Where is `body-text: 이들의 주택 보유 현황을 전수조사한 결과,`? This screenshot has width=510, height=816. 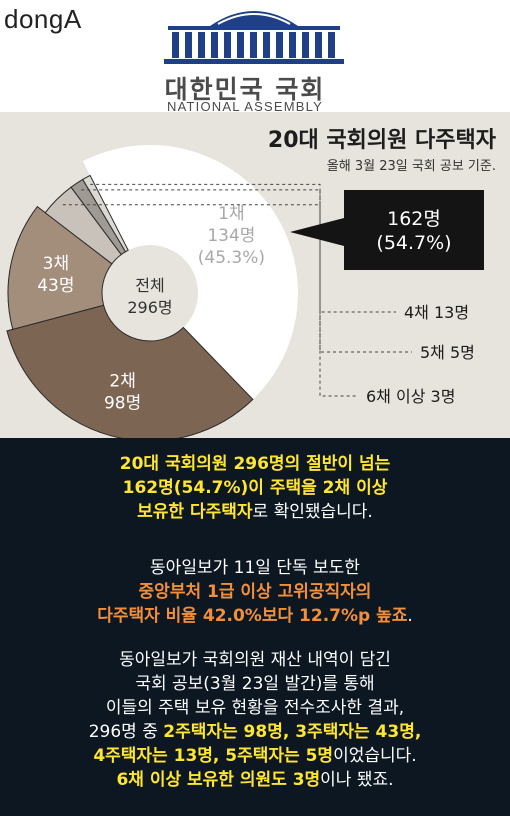 body-text: 이들의 주택 보유 현황을 전수조사한 결과, is located at coordinates (255, 708).